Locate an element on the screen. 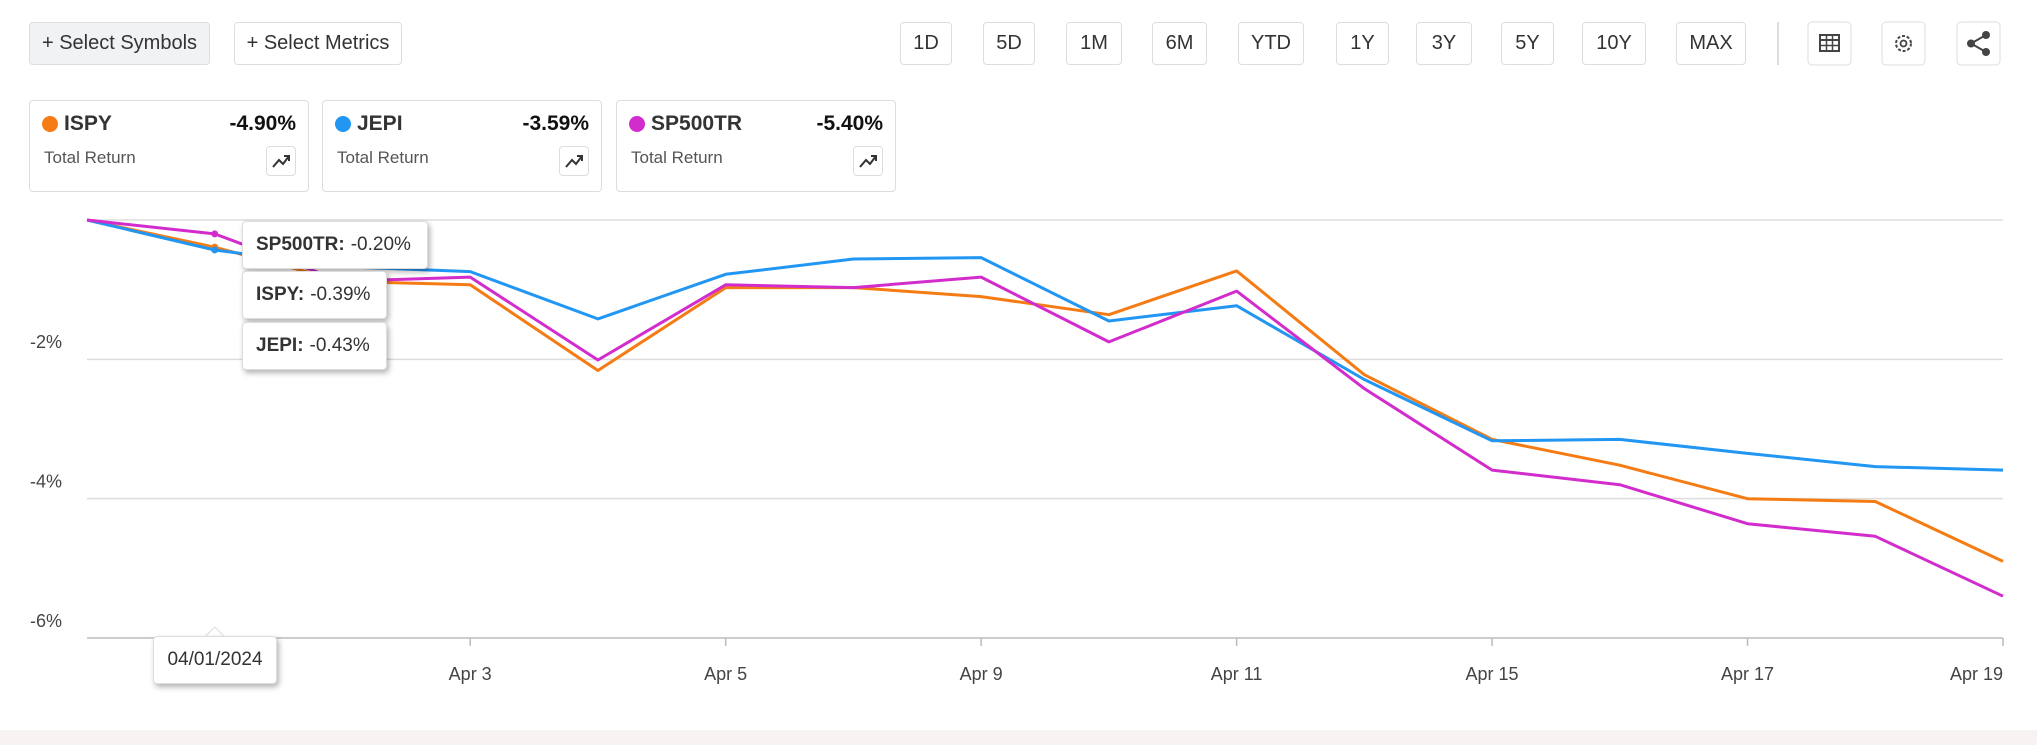 The height and width of the screenshot is (745, 2037). table-icon is located at coordinates (1829, 43).